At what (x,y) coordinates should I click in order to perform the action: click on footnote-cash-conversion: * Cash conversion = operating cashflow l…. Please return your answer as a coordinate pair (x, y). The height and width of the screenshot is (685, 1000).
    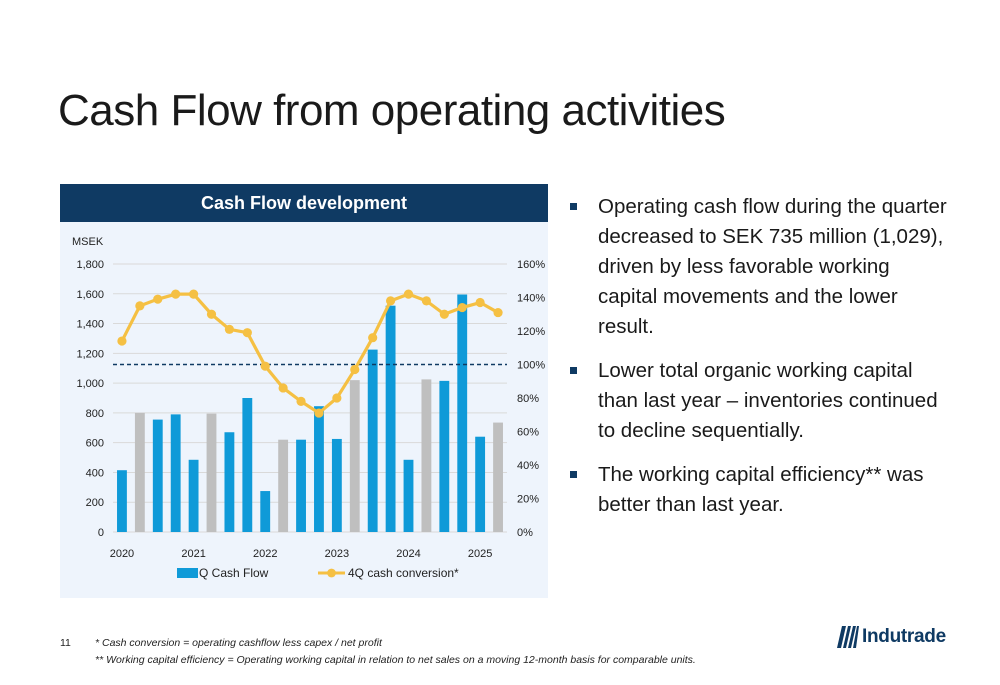
    Looking at the image, I should click on (238, 643).